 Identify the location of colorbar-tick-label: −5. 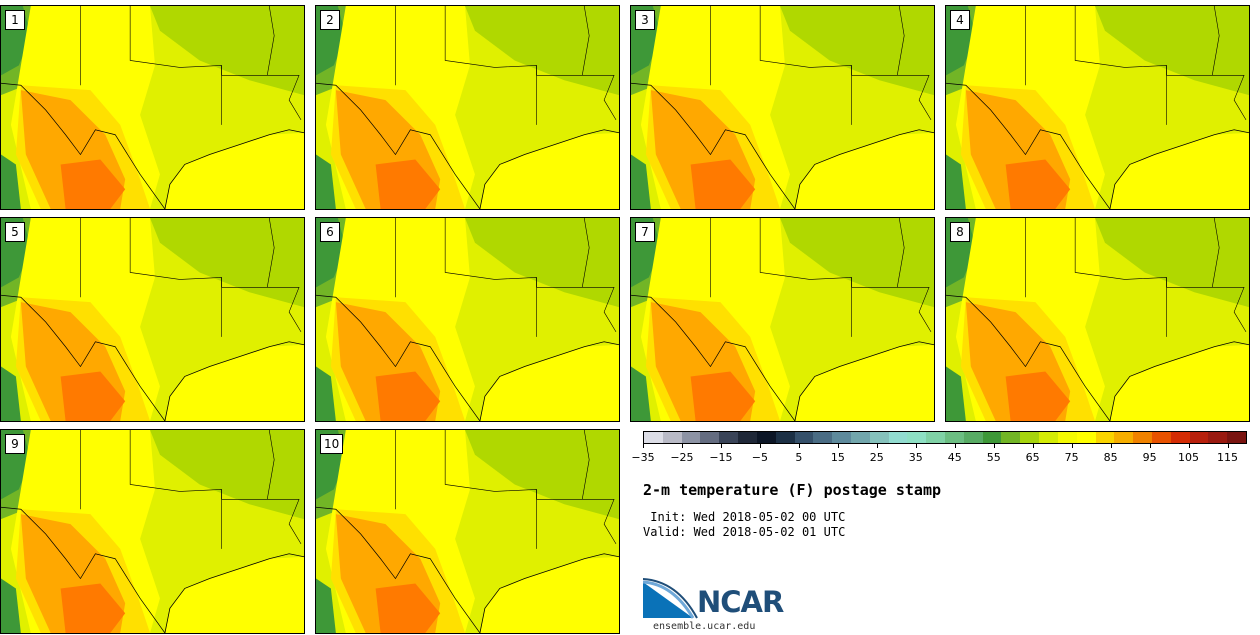
(759, 457).